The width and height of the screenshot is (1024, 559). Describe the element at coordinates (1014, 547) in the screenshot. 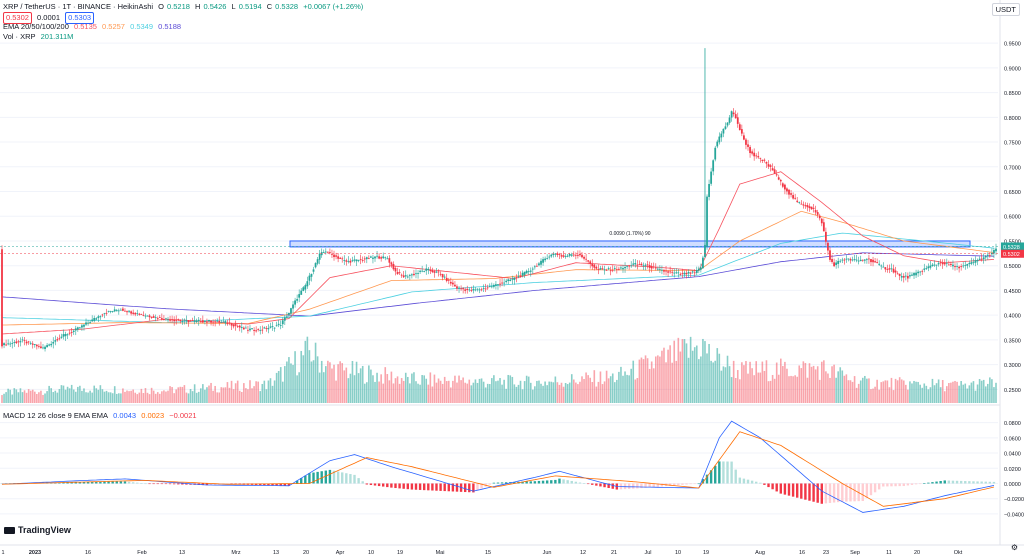

I see `gear-icon: ⚙` at that location.